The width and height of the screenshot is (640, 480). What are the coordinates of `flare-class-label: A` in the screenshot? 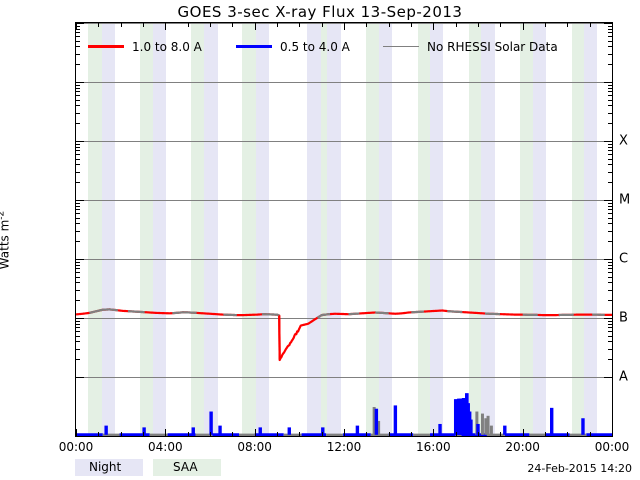 It's located at (623, 377).